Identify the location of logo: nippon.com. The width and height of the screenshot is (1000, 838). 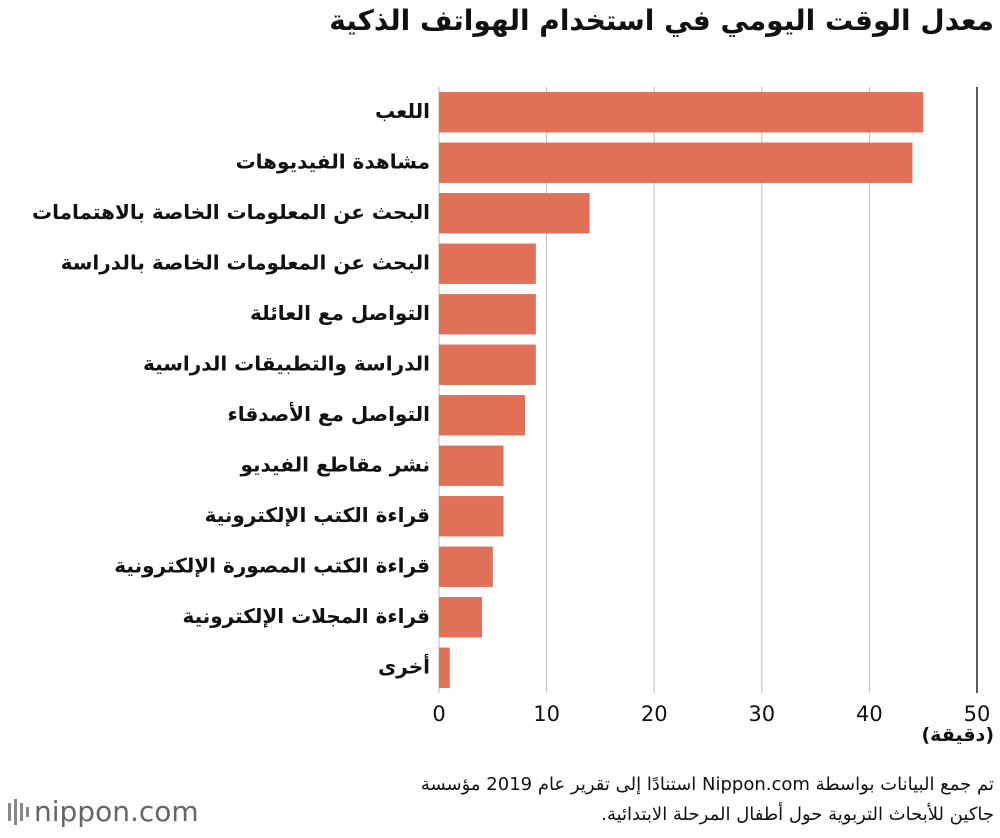
(102, 811).